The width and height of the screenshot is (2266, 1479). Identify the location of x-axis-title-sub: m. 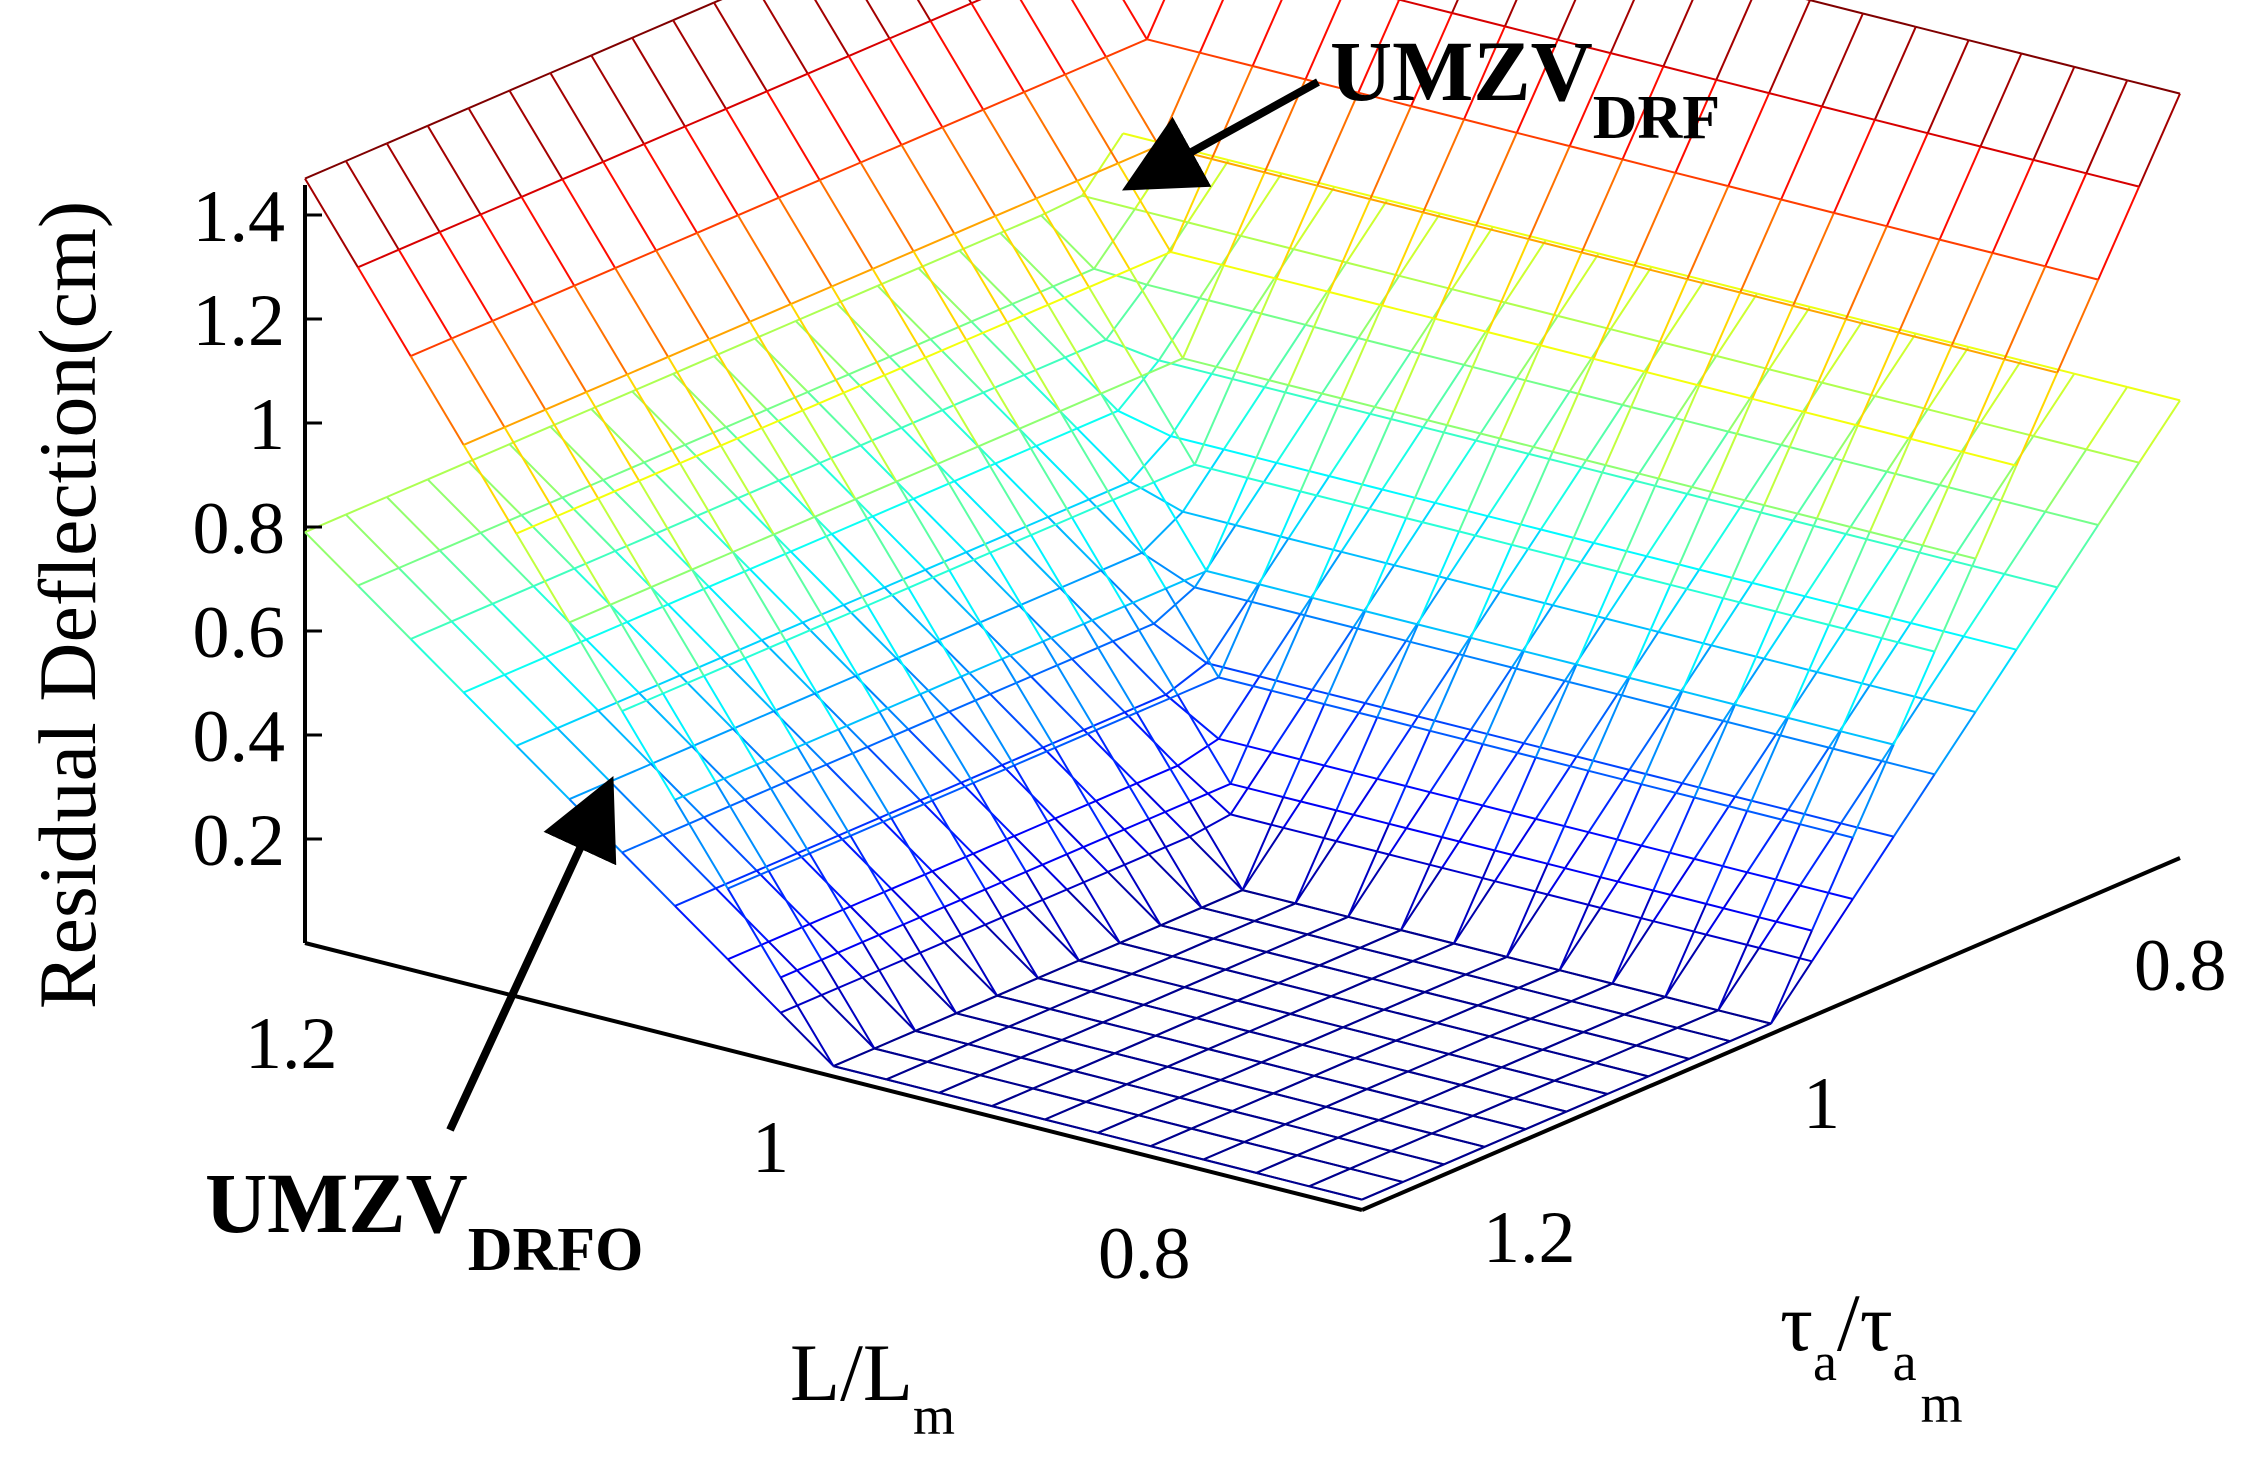
(934, 1416).